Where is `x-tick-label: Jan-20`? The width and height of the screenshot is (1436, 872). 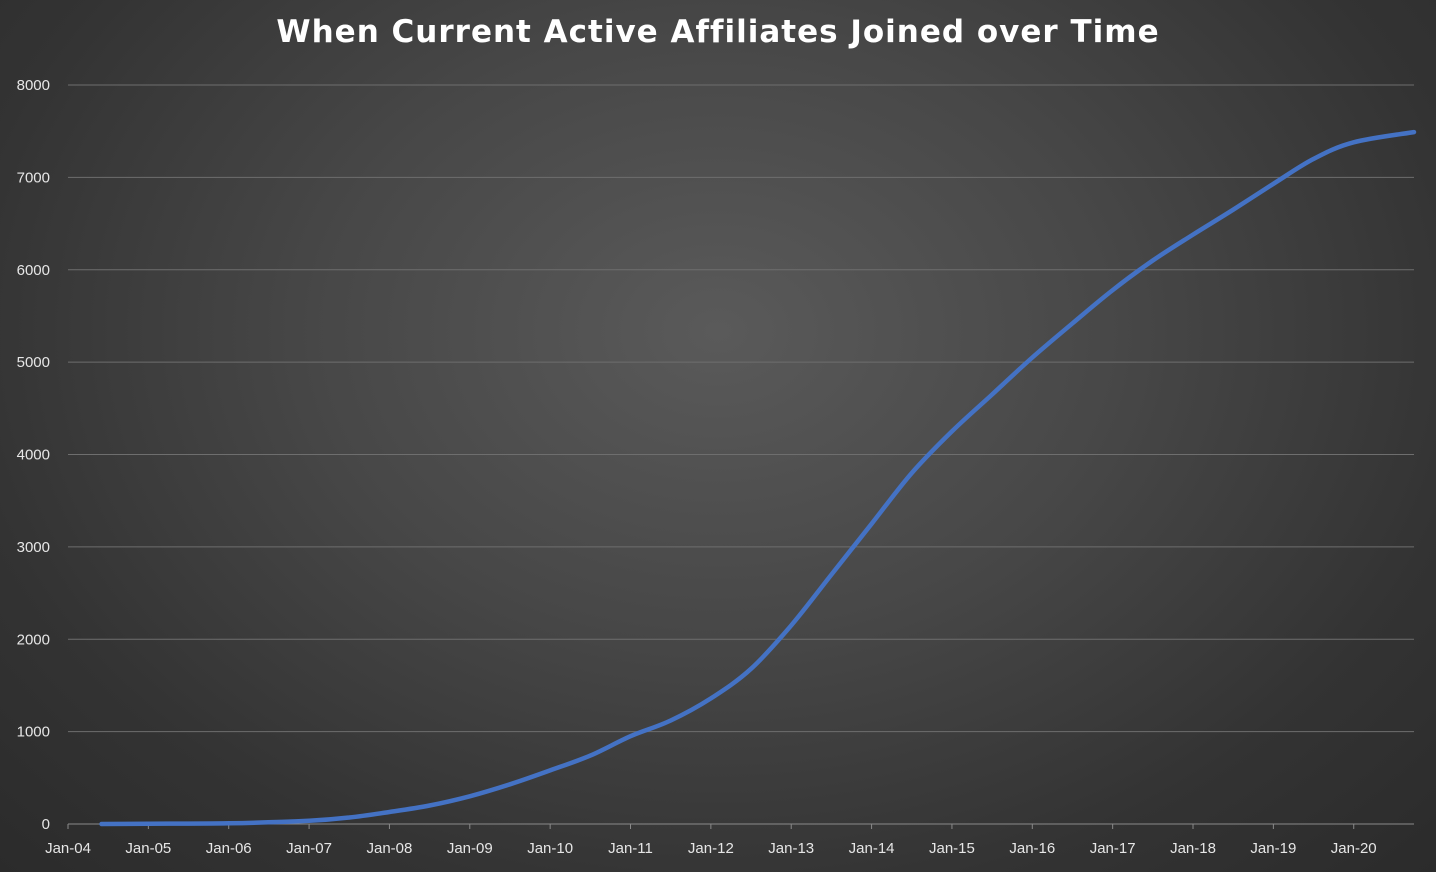 x-tick-label: Jan-20 is located at coordinates (1354, 848).